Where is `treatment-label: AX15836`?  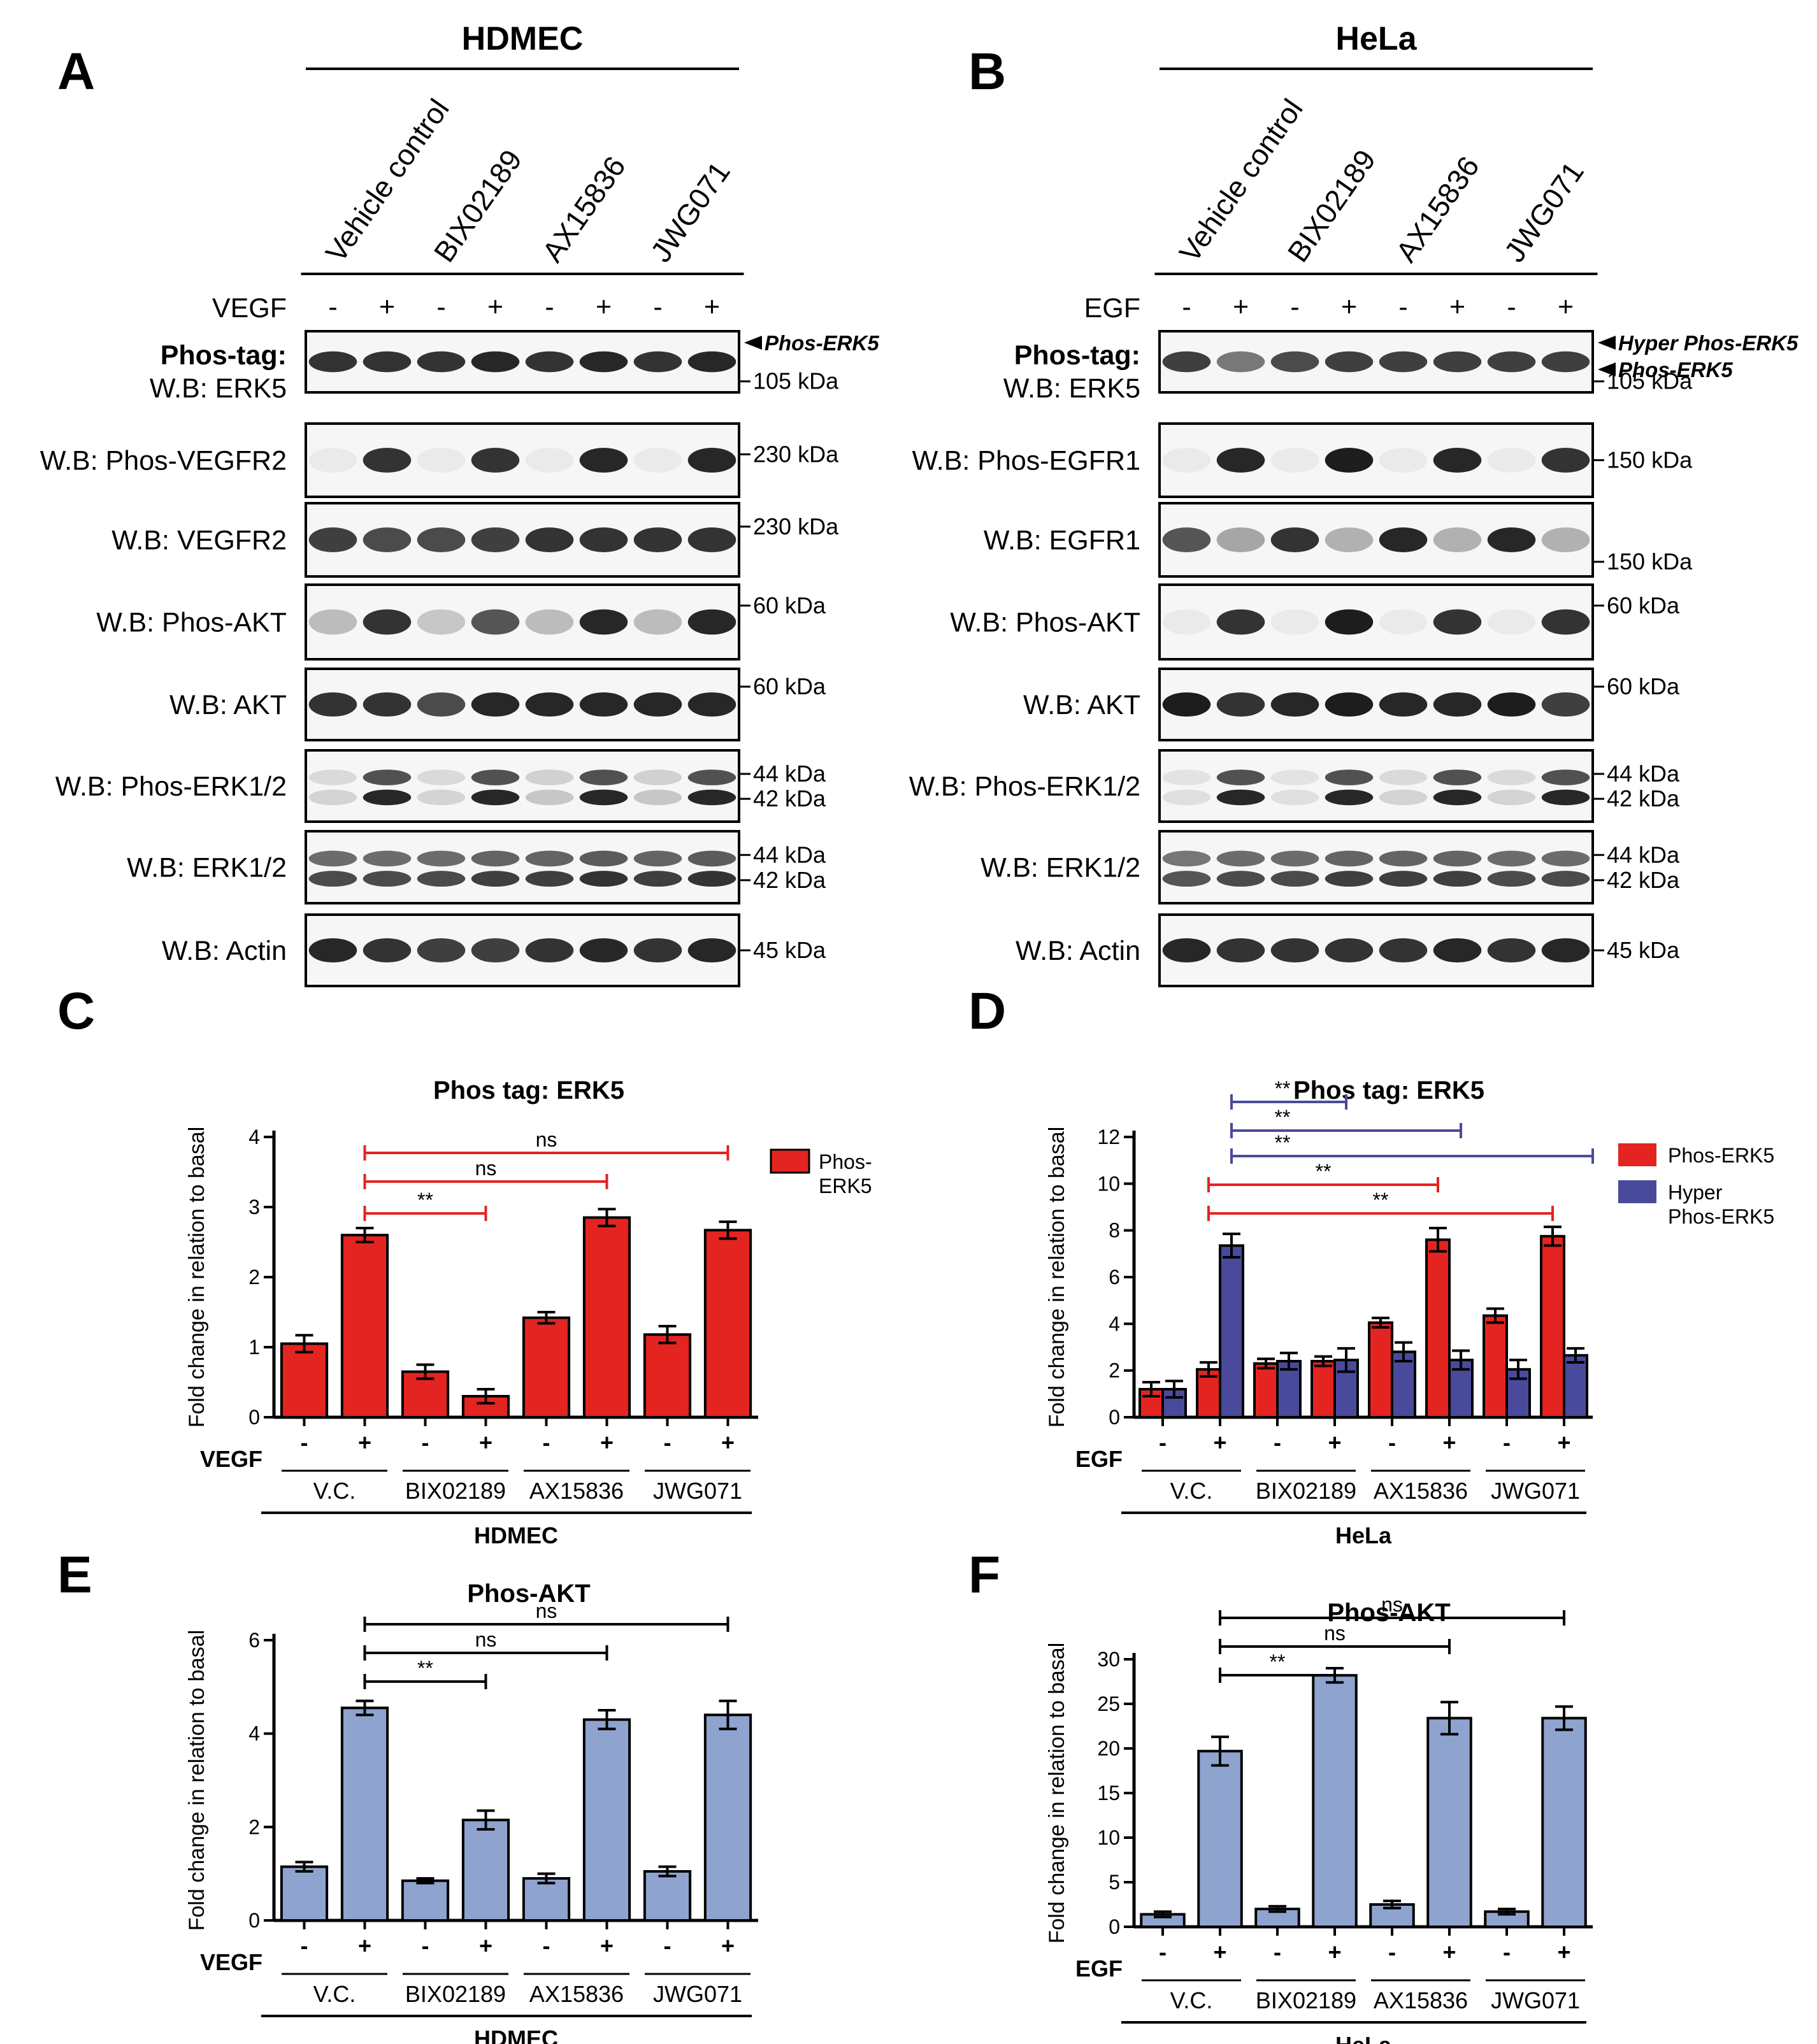
treatment-label: AX15836 is located at coordinates (584, 209).